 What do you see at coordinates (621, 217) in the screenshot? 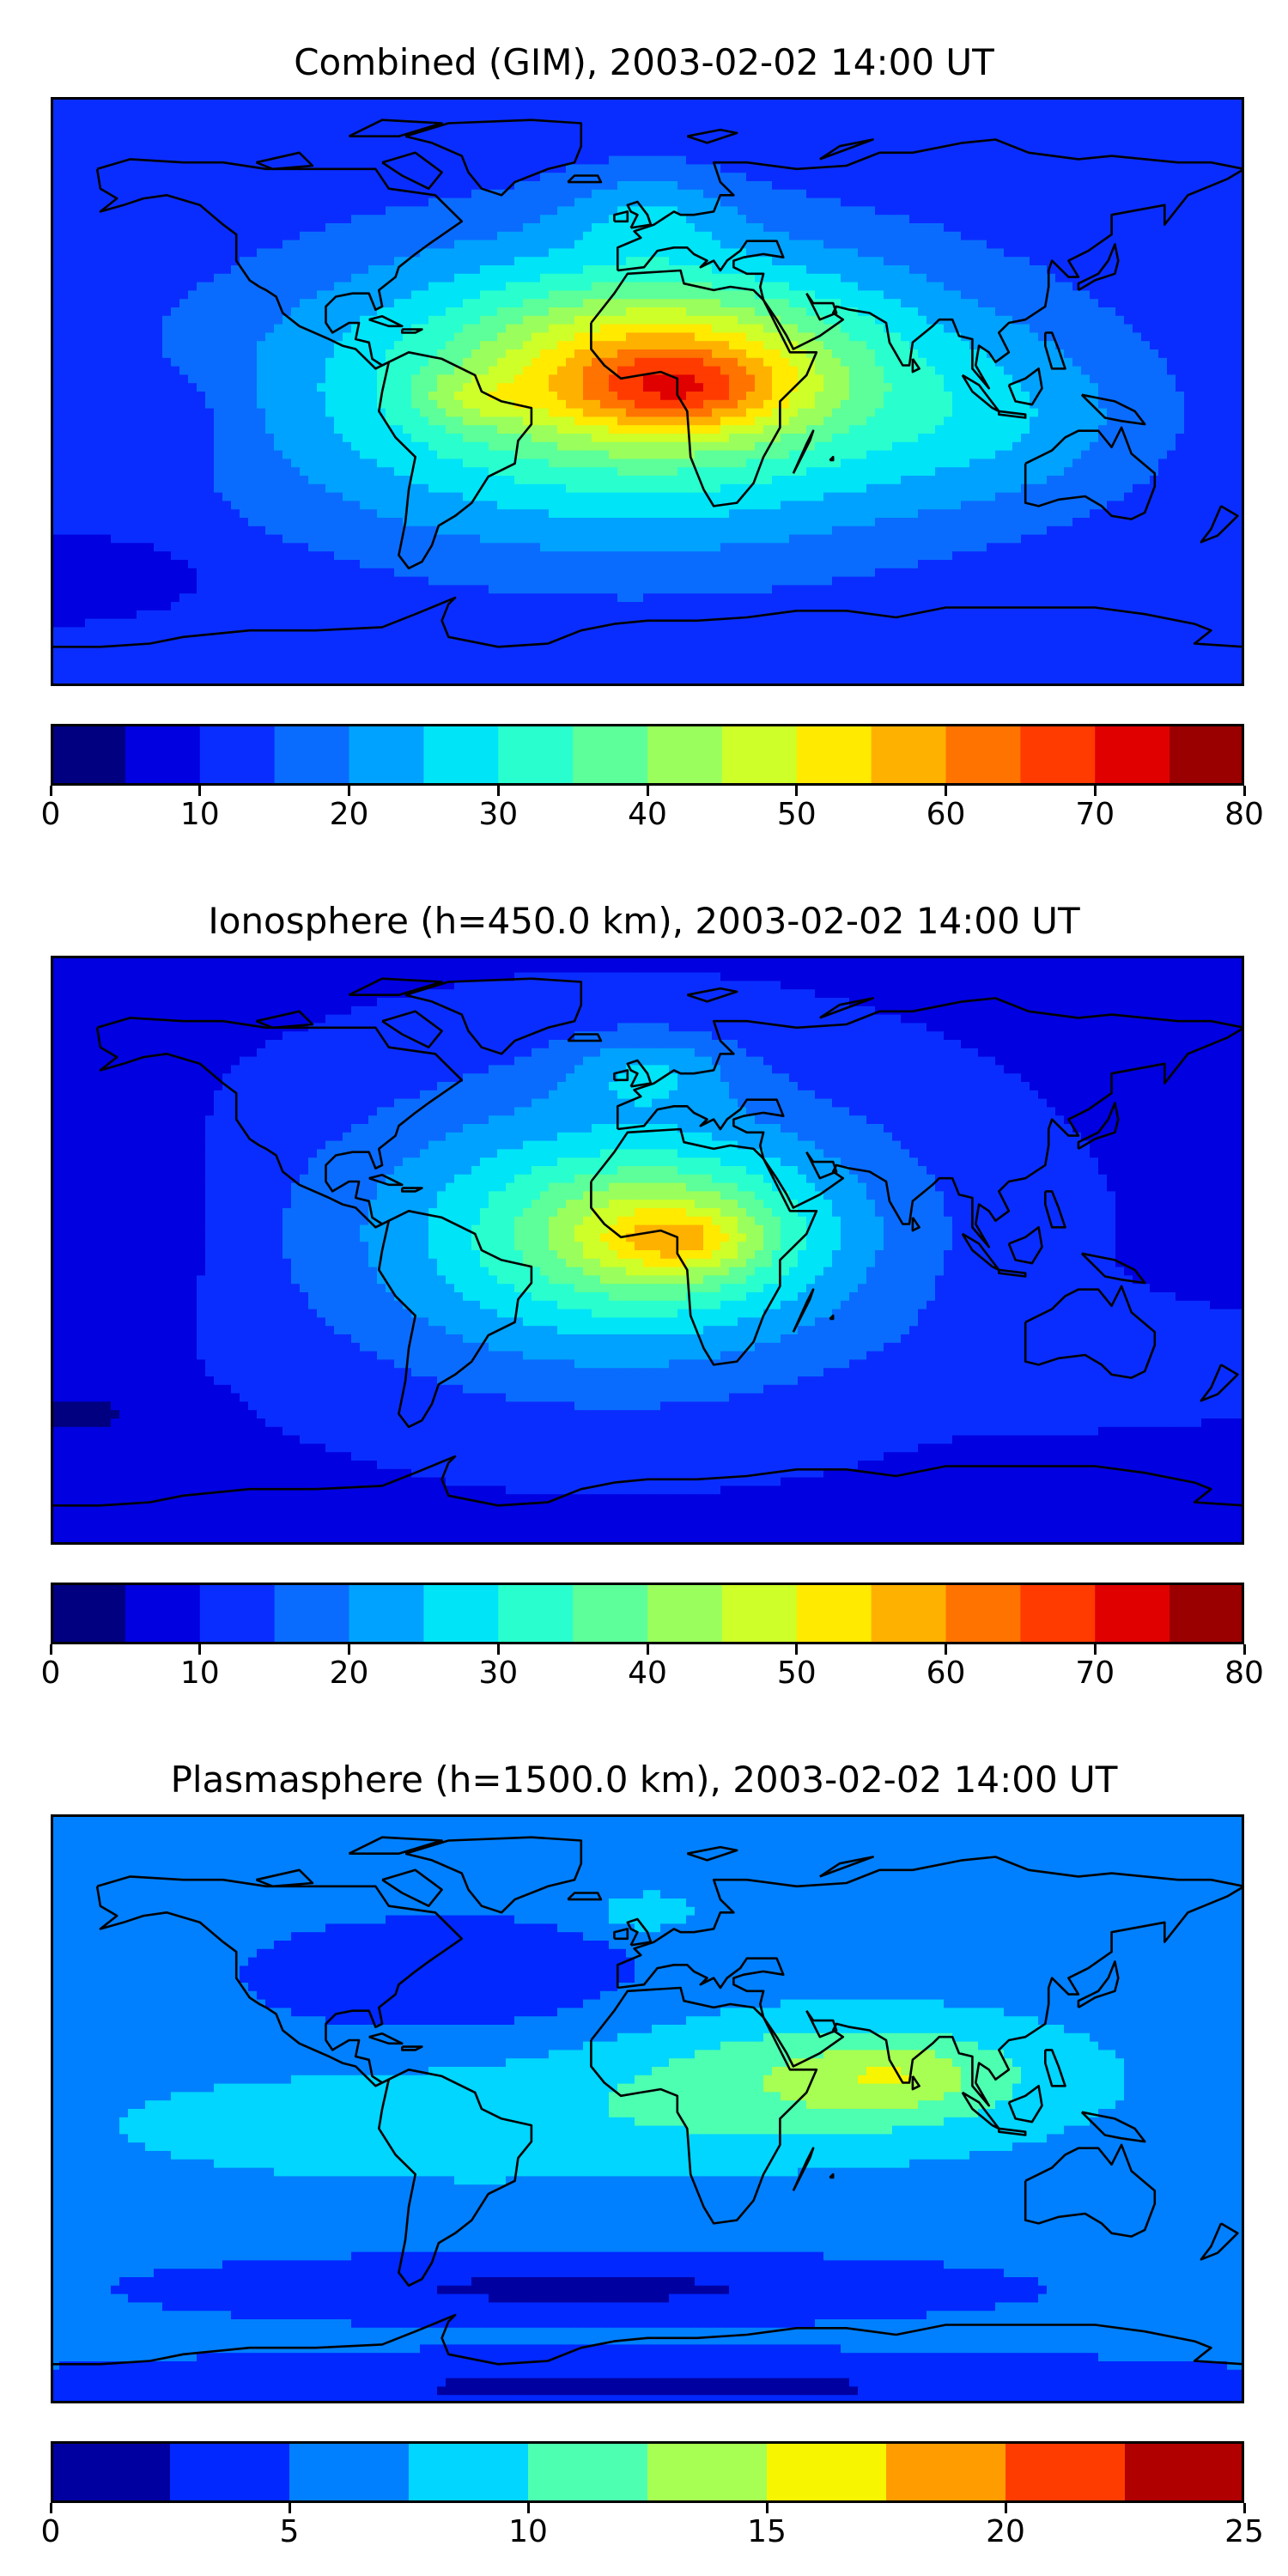
I see `coastline-ireland` at bounding box center [621, 217].